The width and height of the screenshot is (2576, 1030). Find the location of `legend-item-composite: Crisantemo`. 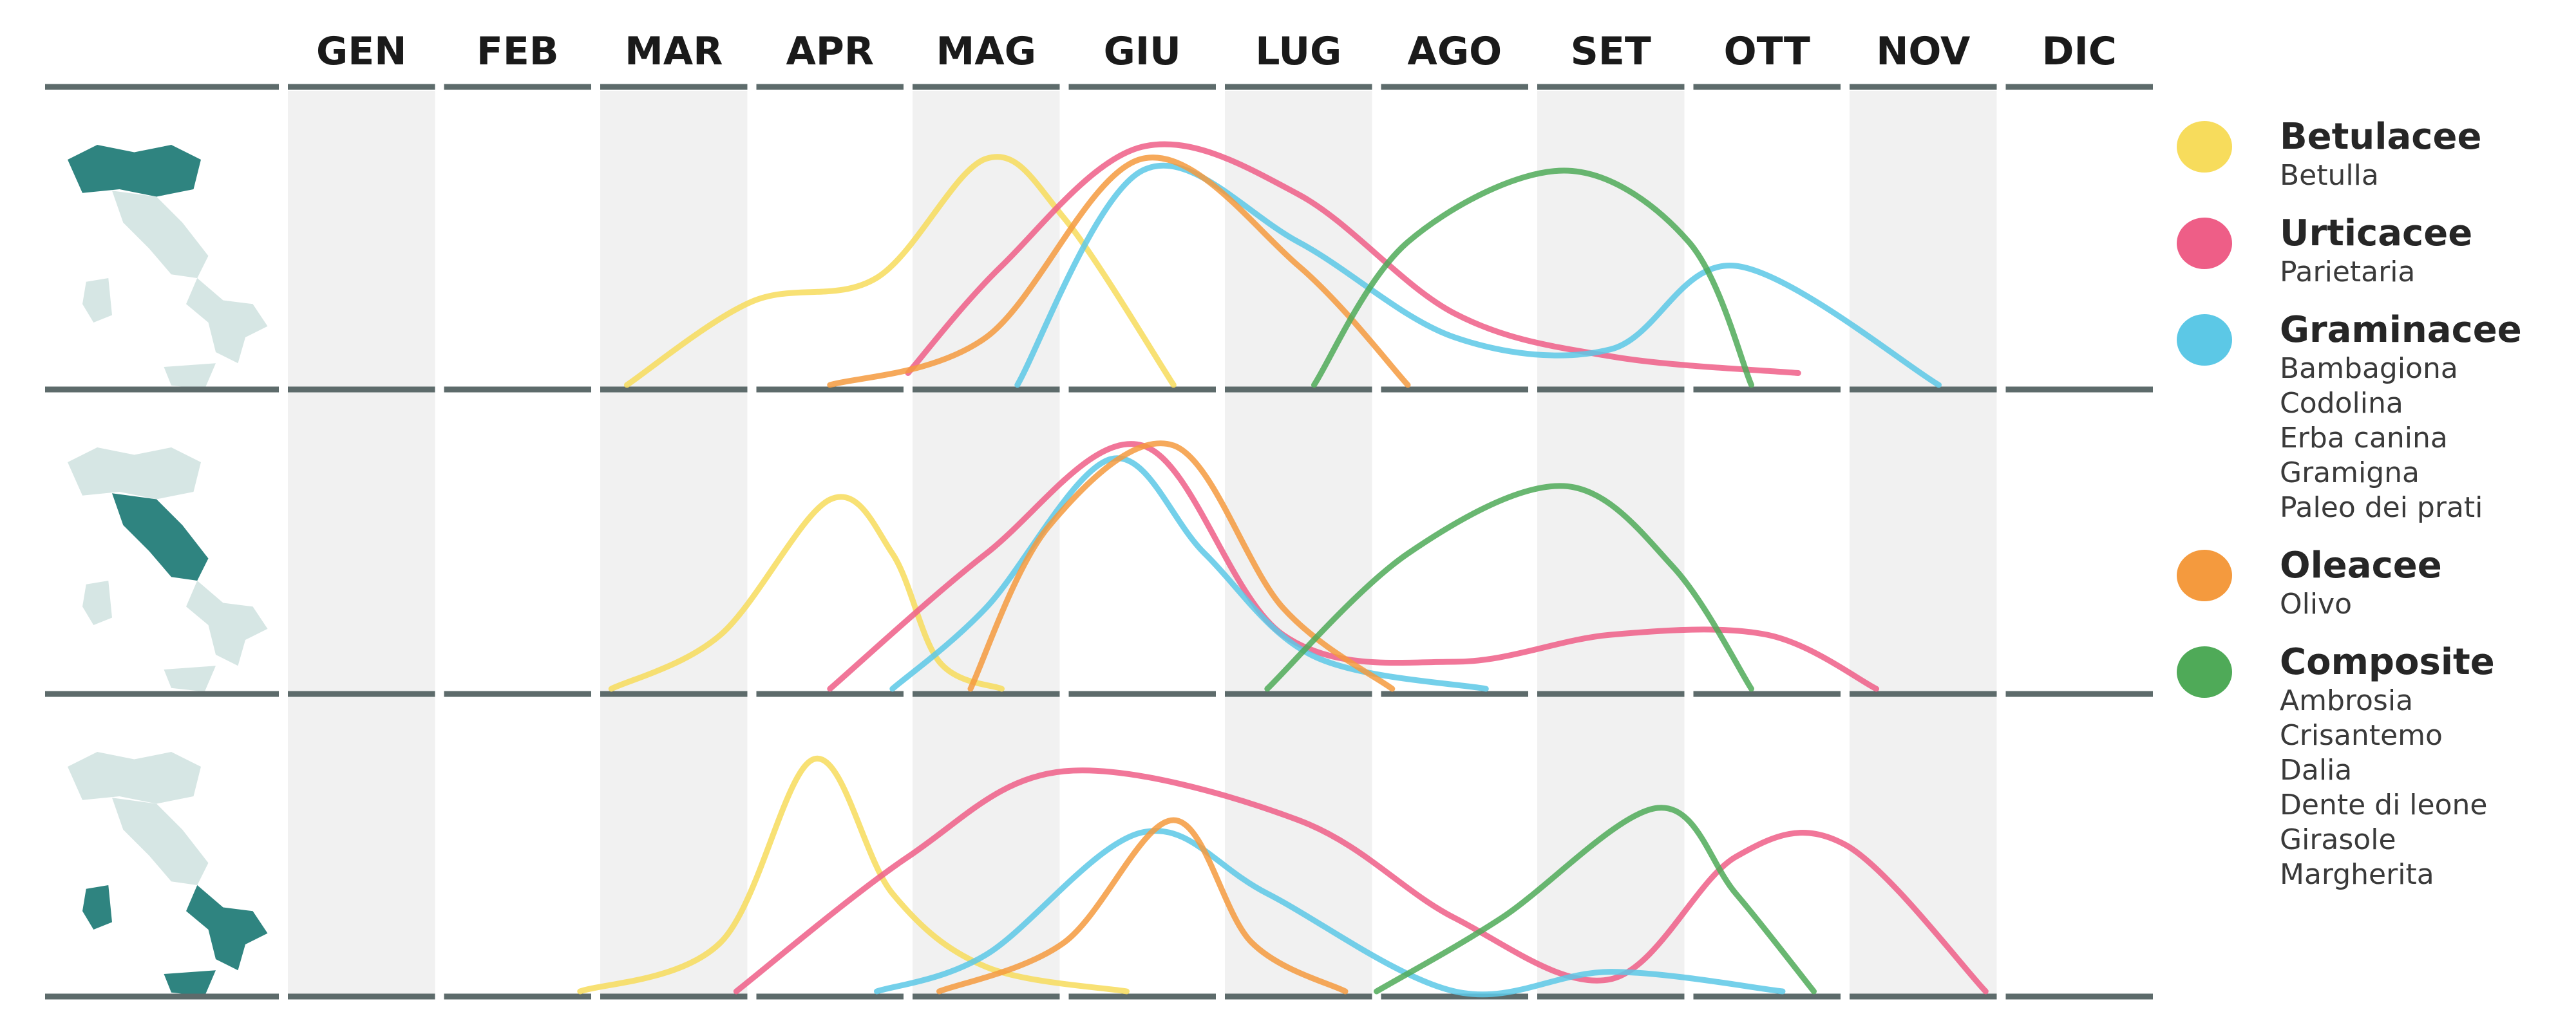

legend-item-composite: Crisantemo is located at coordinates (2361, 736).